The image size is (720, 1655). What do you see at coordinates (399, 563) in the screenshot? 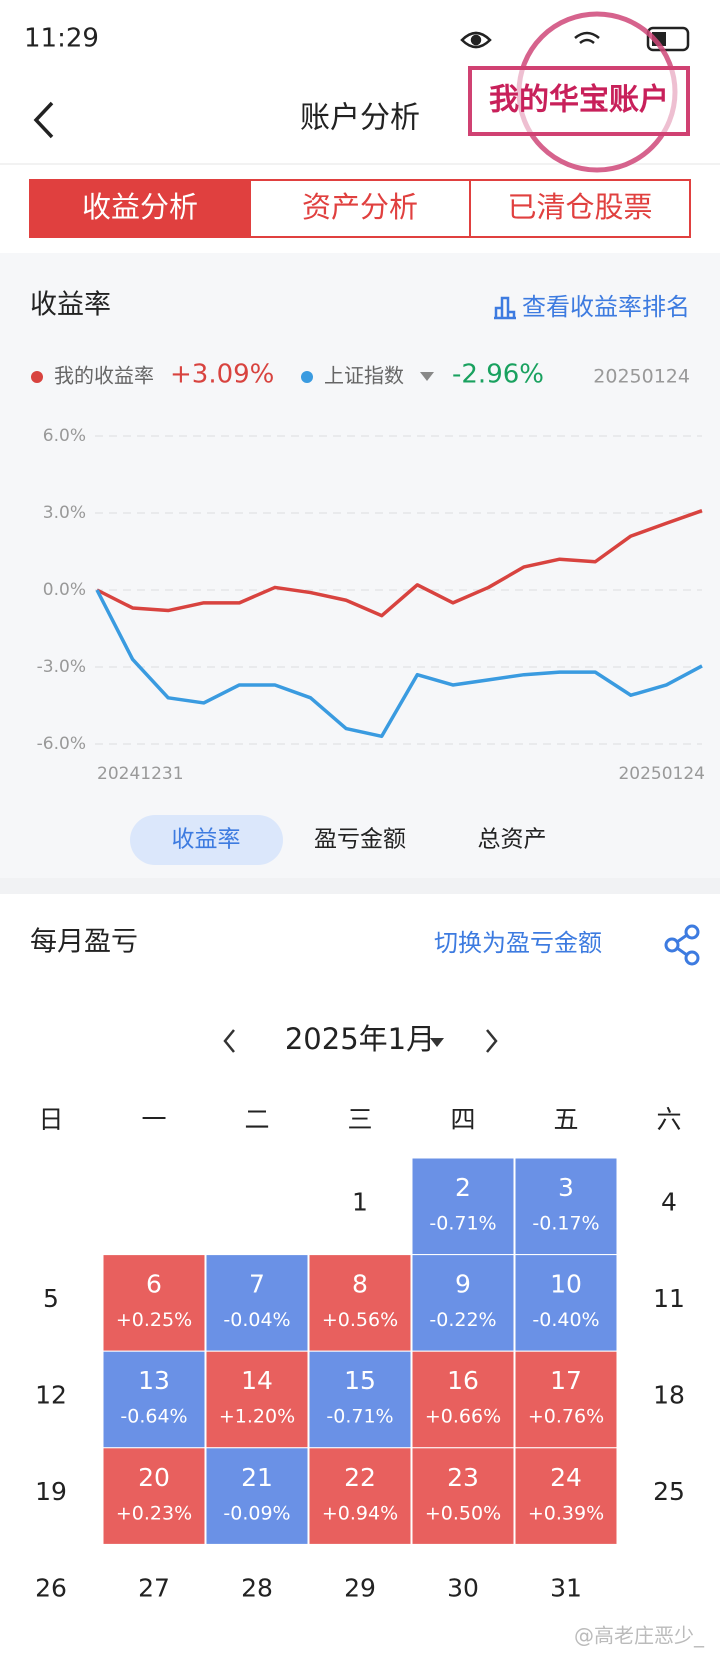
I see `series-line` at bounding box center [399, 563].